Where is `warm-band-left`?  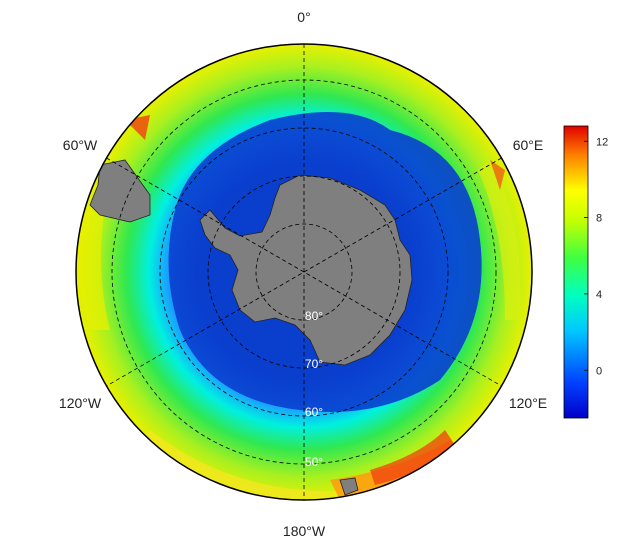 warm-band-left is located at coordinates (93, 265).